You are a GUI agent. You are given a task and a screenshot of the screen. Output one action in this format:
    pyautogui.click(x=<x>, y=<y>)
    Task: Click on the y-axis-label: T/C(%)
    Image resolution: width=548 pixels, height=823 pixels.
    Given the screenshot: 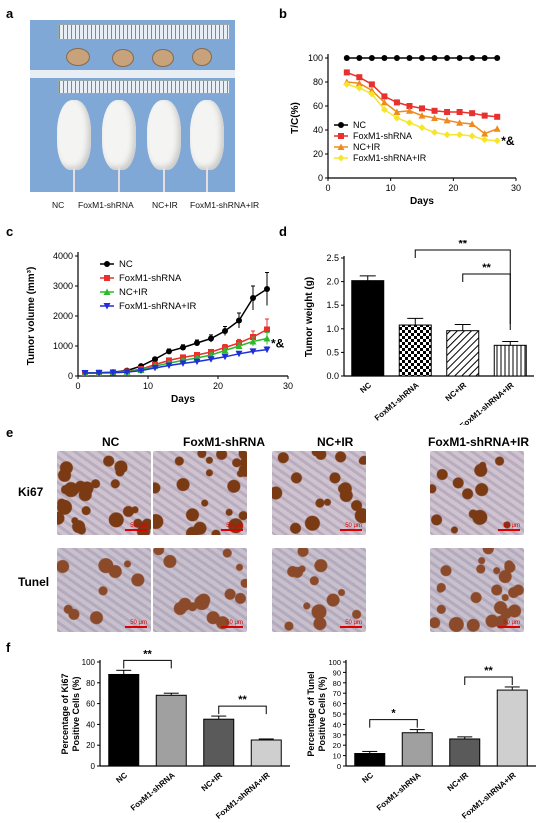 What is the action you would take?
    pyautogui.click(x=295, y=118)
    